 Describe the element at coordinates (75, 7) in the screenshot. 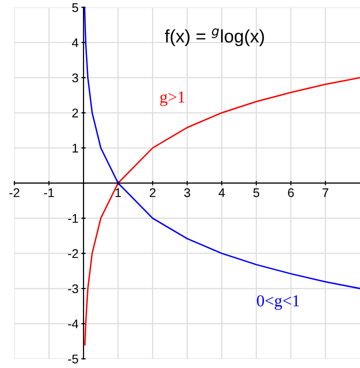

I see `y-tick-label: 5` at that location.